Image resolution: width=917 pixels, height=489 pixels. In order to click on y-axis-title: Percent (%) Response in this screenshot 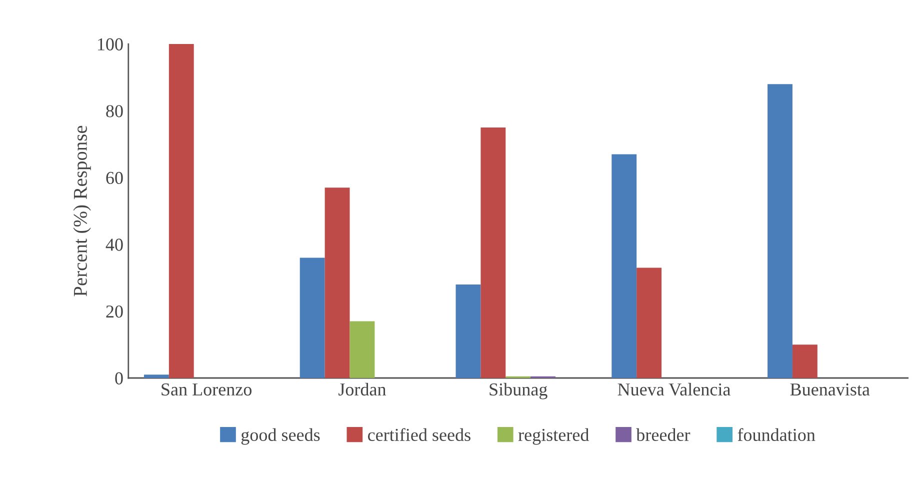, I will do `click(82, 211)`.